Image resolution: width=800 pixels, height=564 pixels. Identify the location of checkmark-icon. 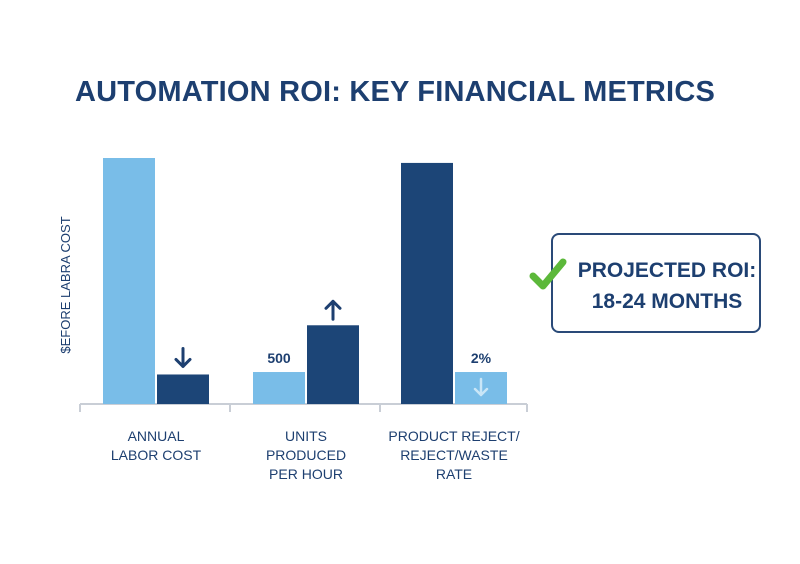
(548, 274).